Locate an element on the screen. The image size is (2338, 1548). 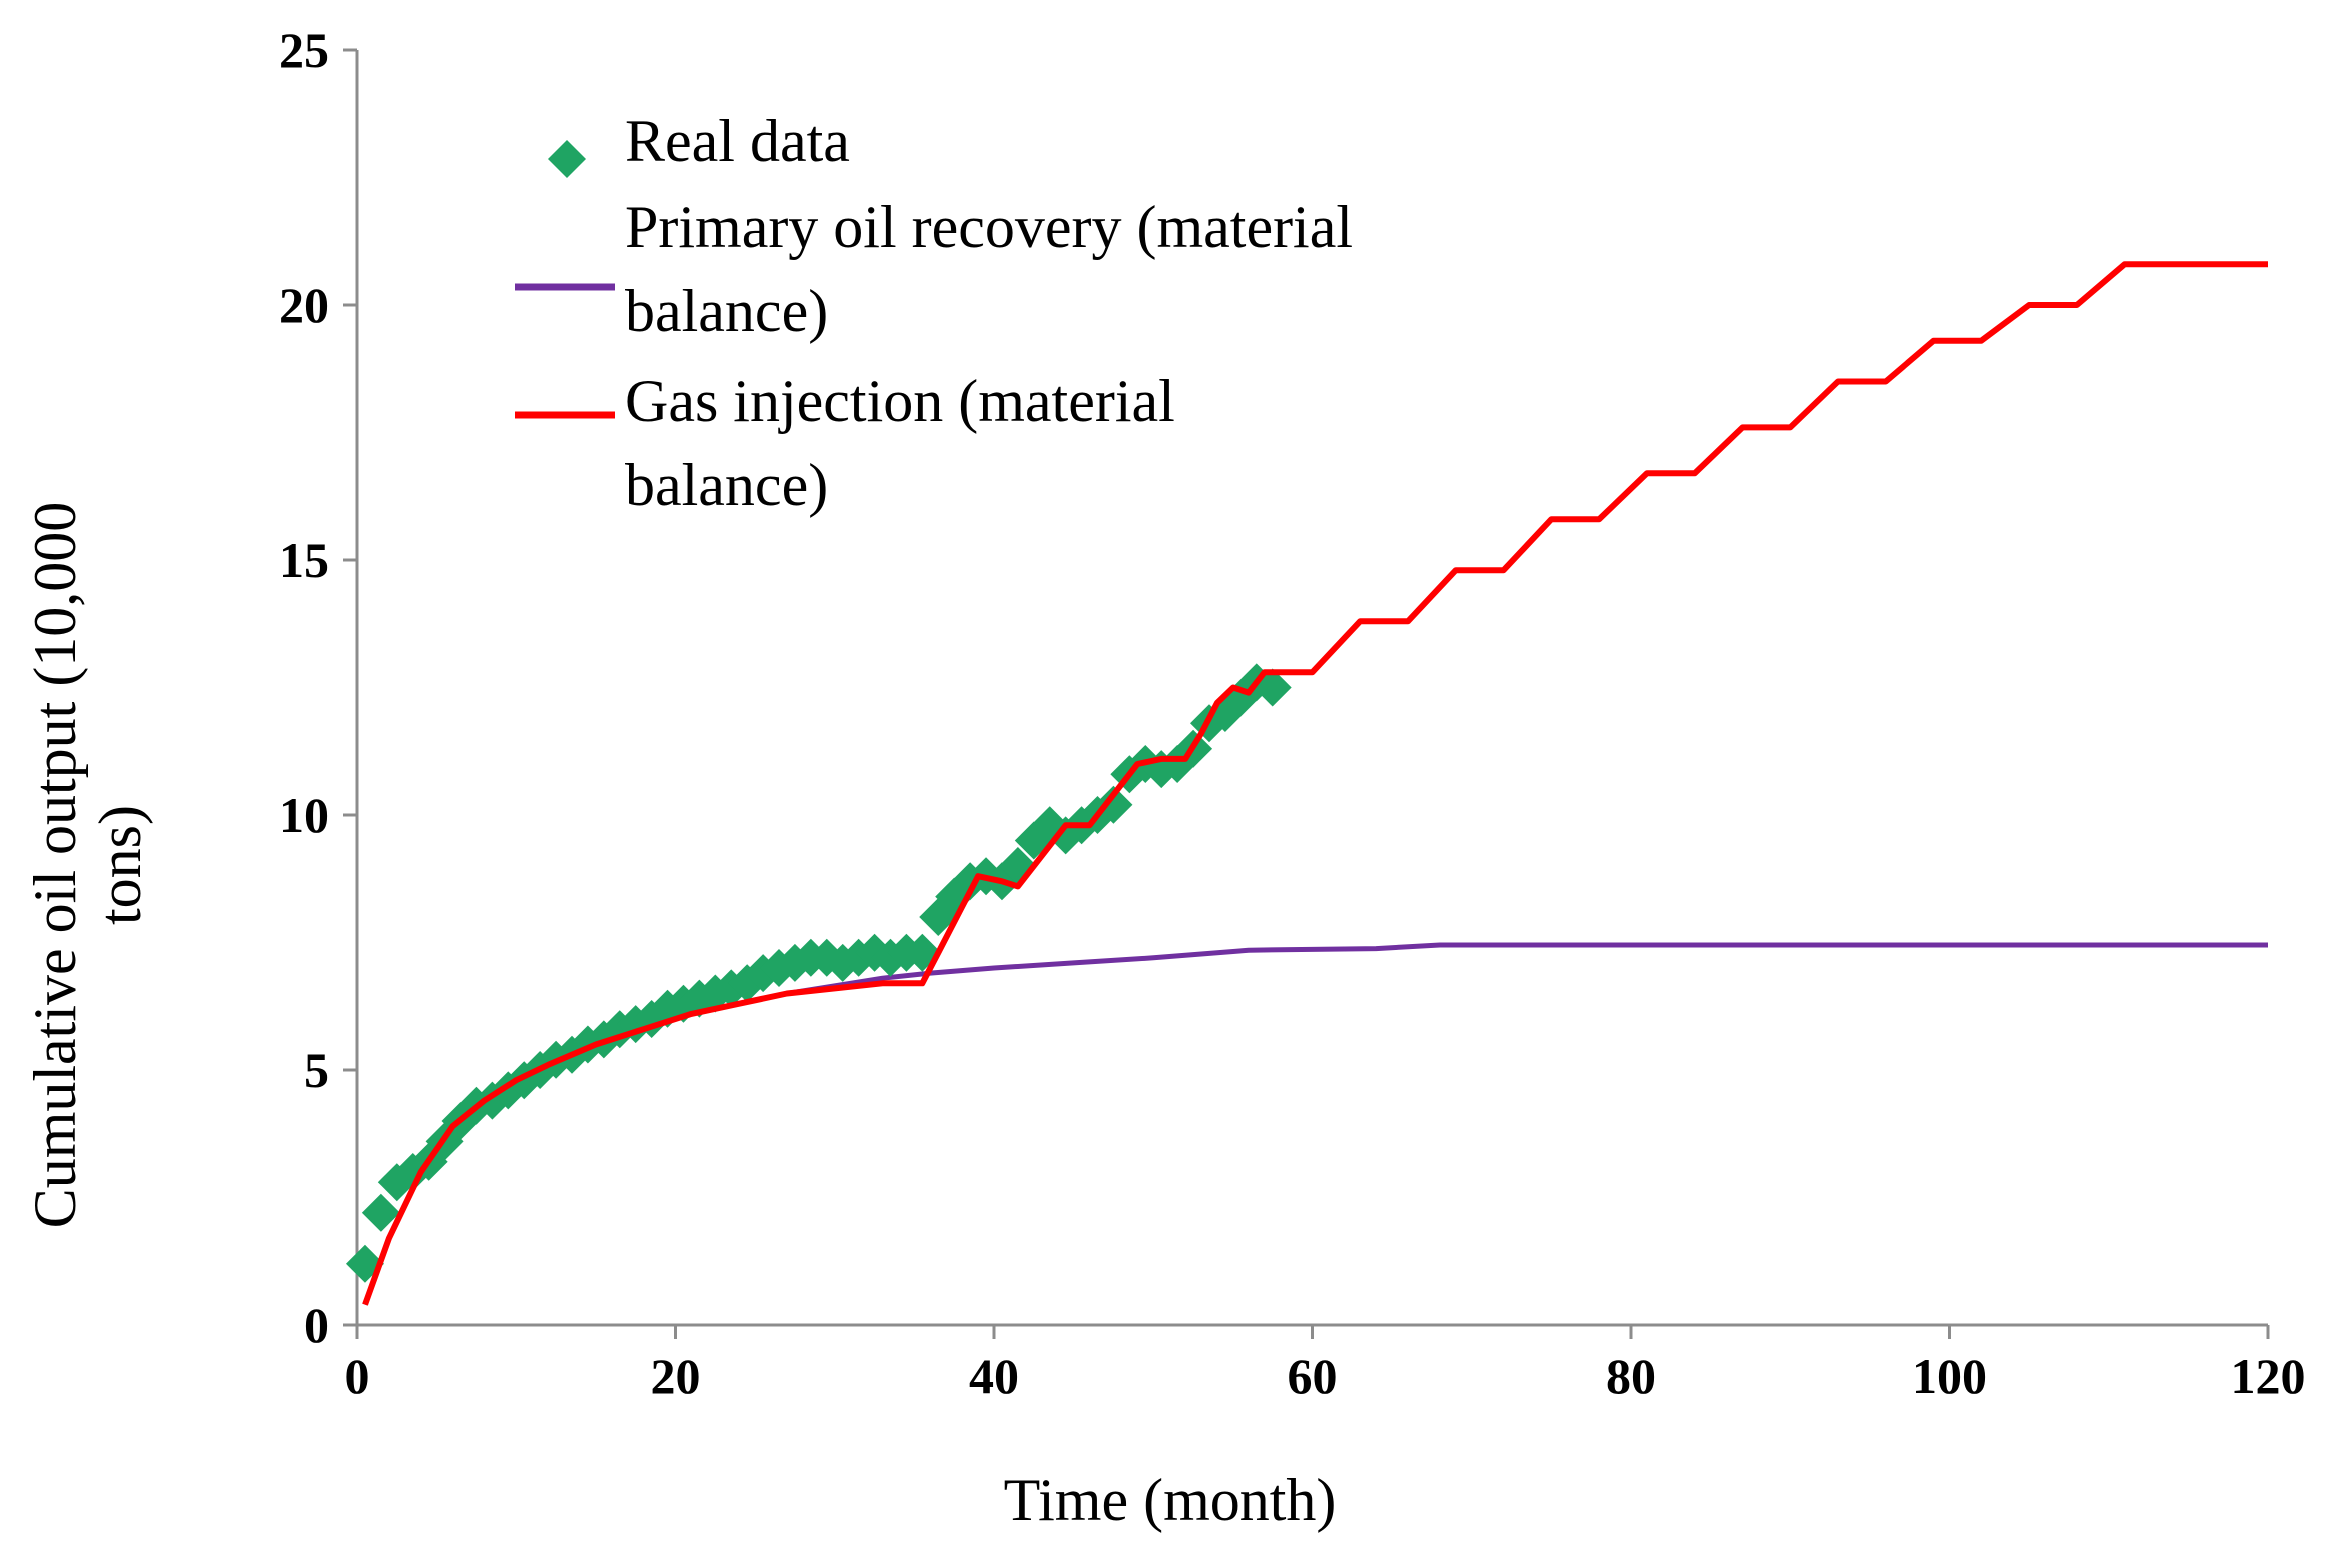
legend-label-real-data: Real data is located at coordinates (737, 141).